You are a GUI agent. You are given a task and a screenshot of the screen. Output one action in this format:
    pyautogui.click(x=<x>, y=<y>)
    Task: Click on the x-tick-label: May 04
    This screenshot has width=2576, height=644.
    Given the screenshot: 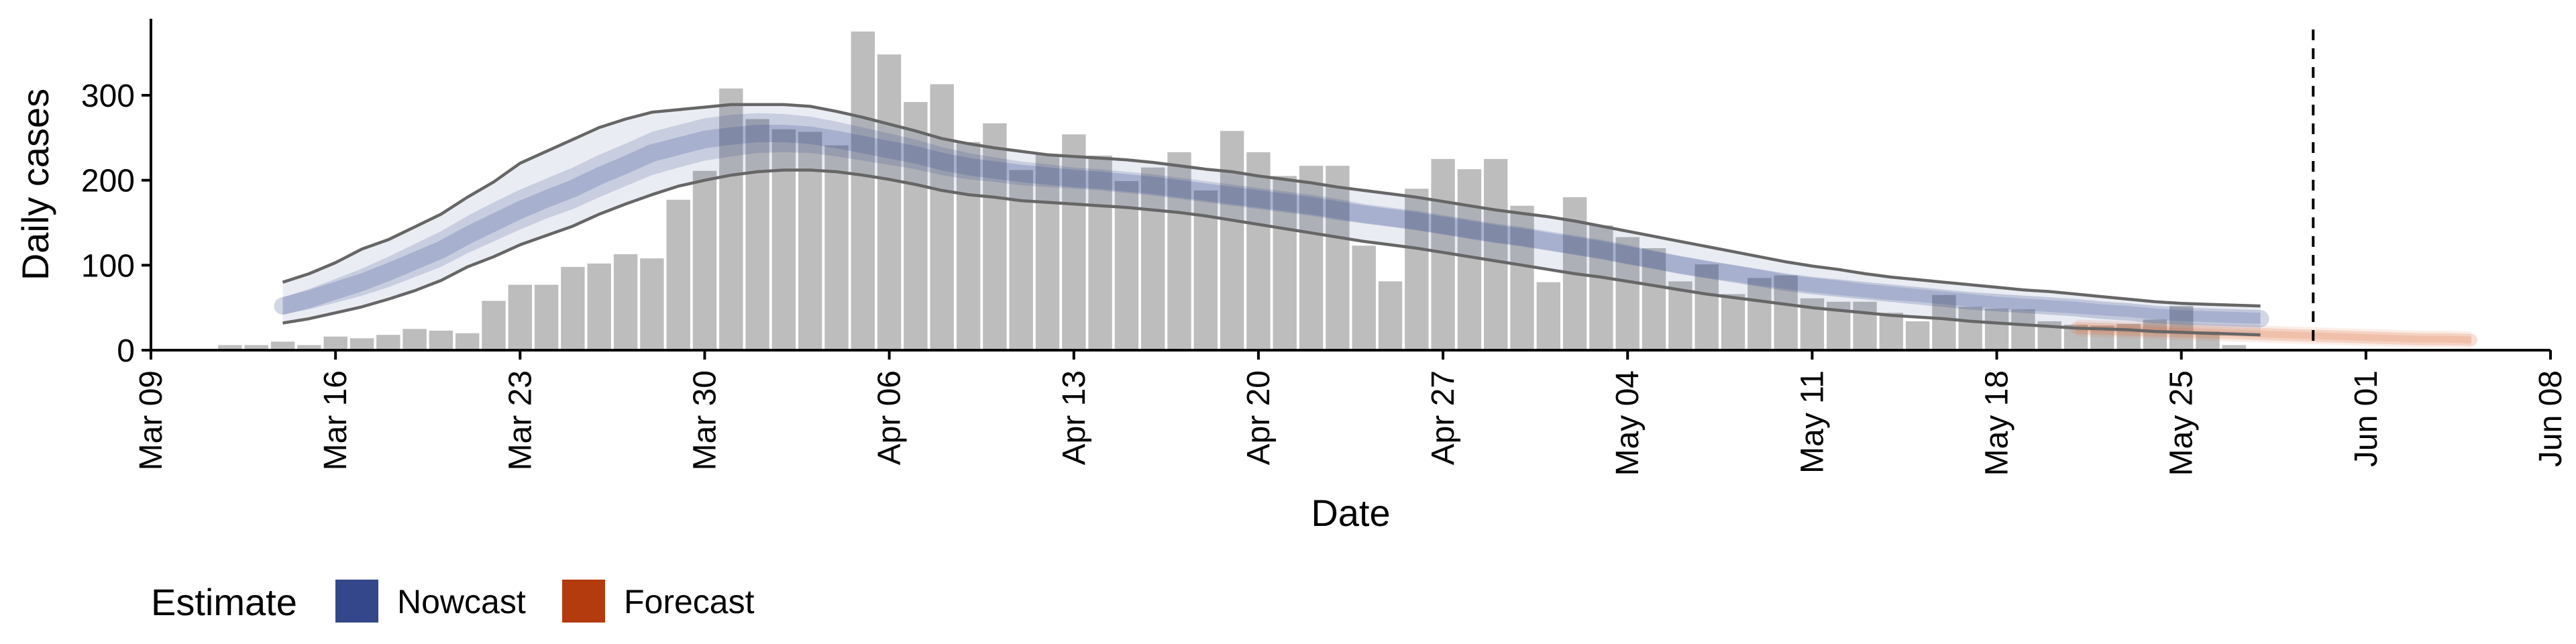 What is the action you would take?
    pyautogui.click(x=1628, y=423)
    